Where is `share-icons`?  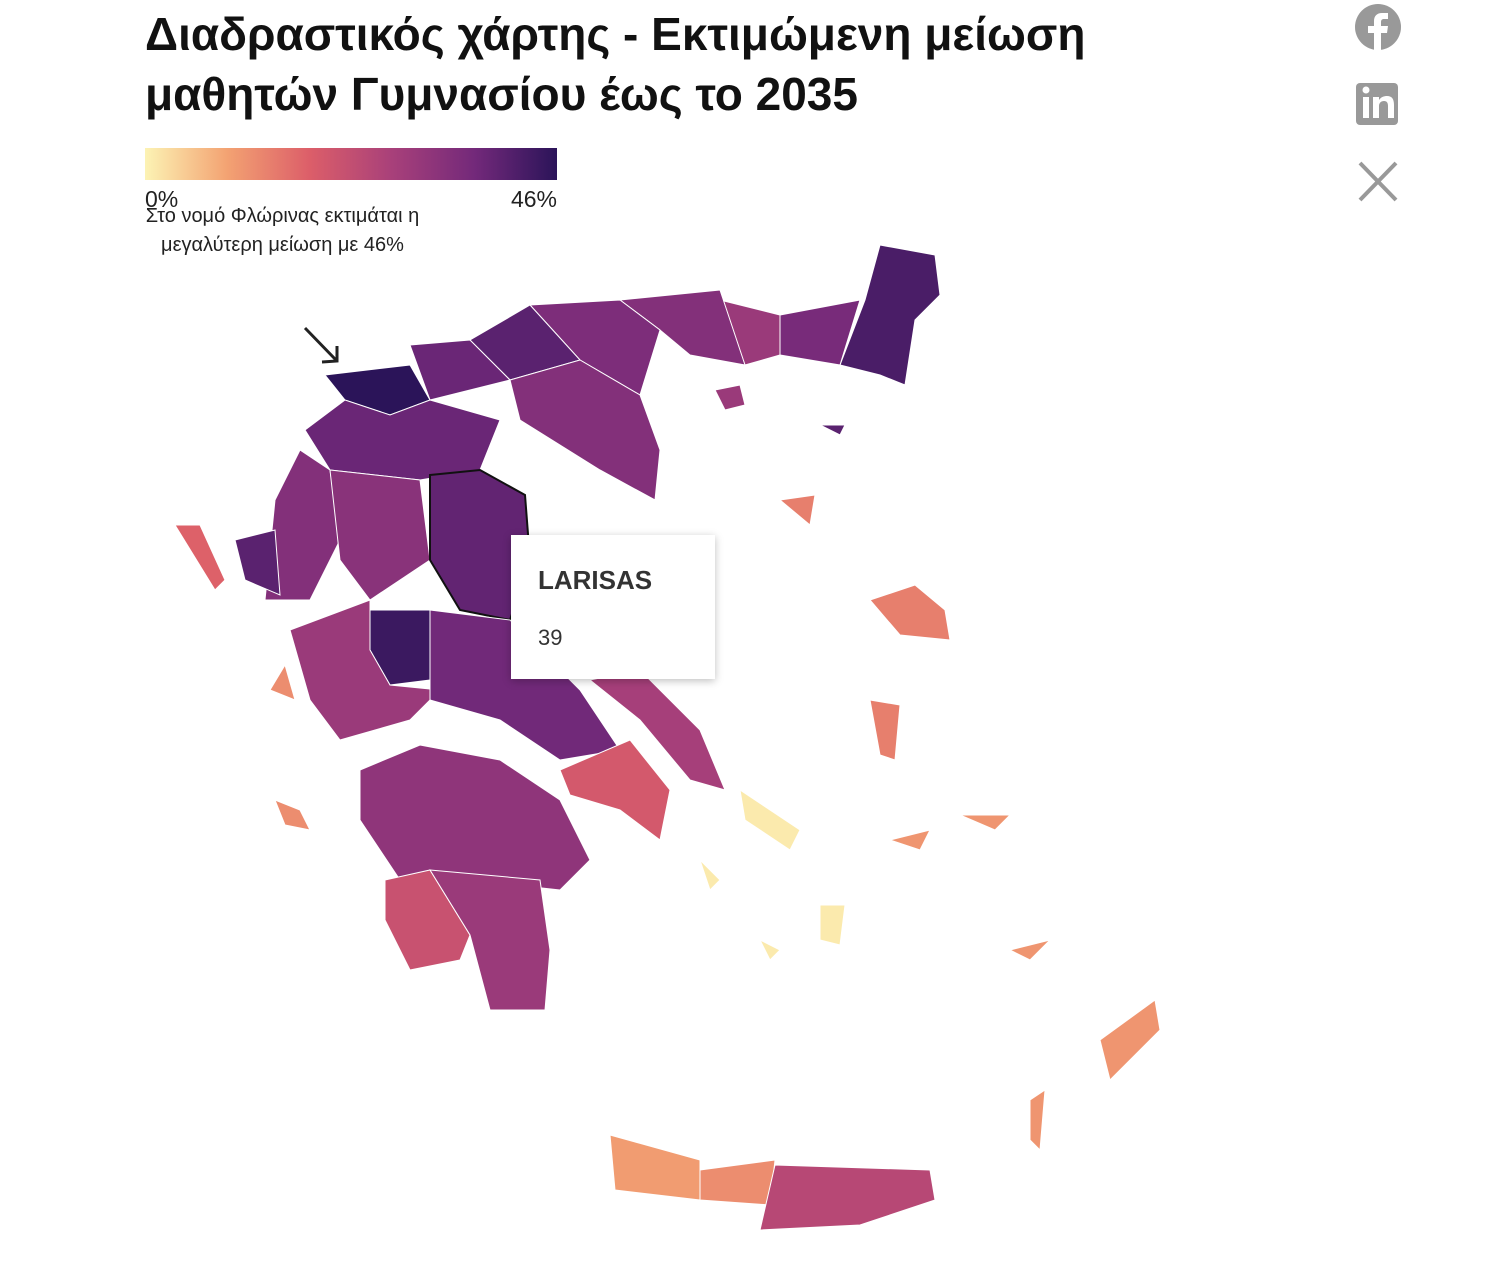
share-icons is located at coordinates (1378, 103).